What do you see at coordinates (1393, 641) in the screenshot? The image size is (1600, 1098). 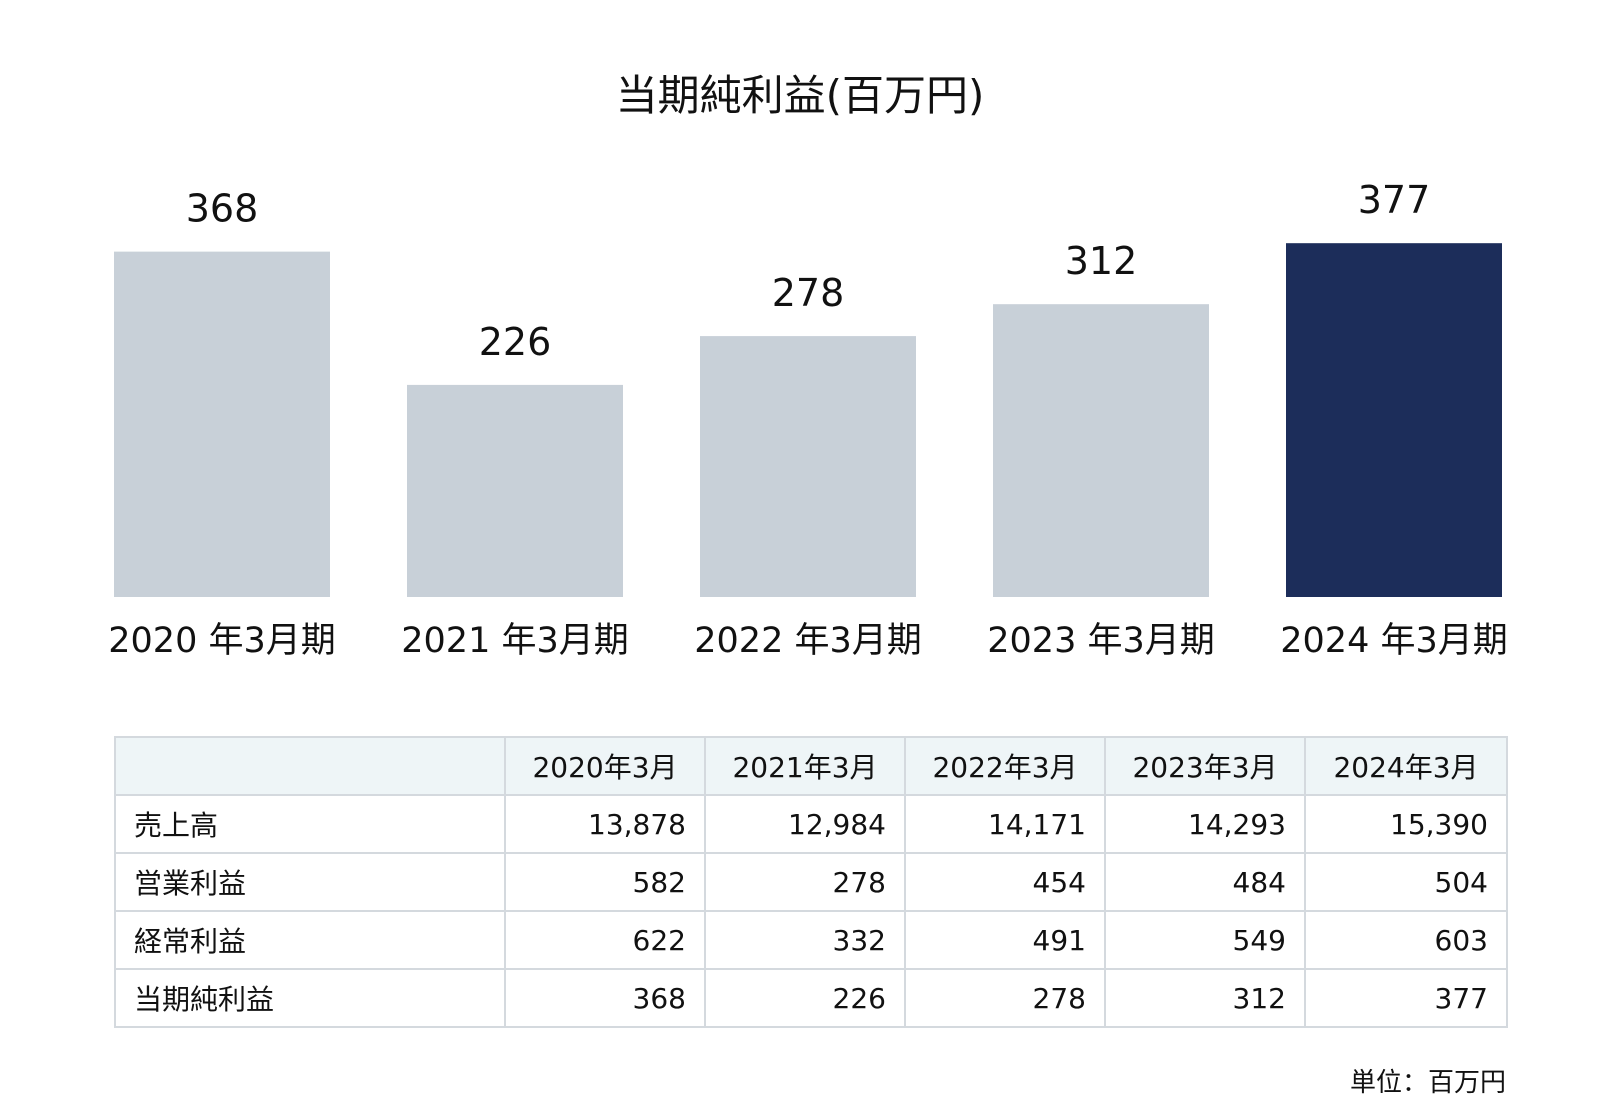 I see `category-label: 2024 年3月期` at bounding box center [1393, 641].